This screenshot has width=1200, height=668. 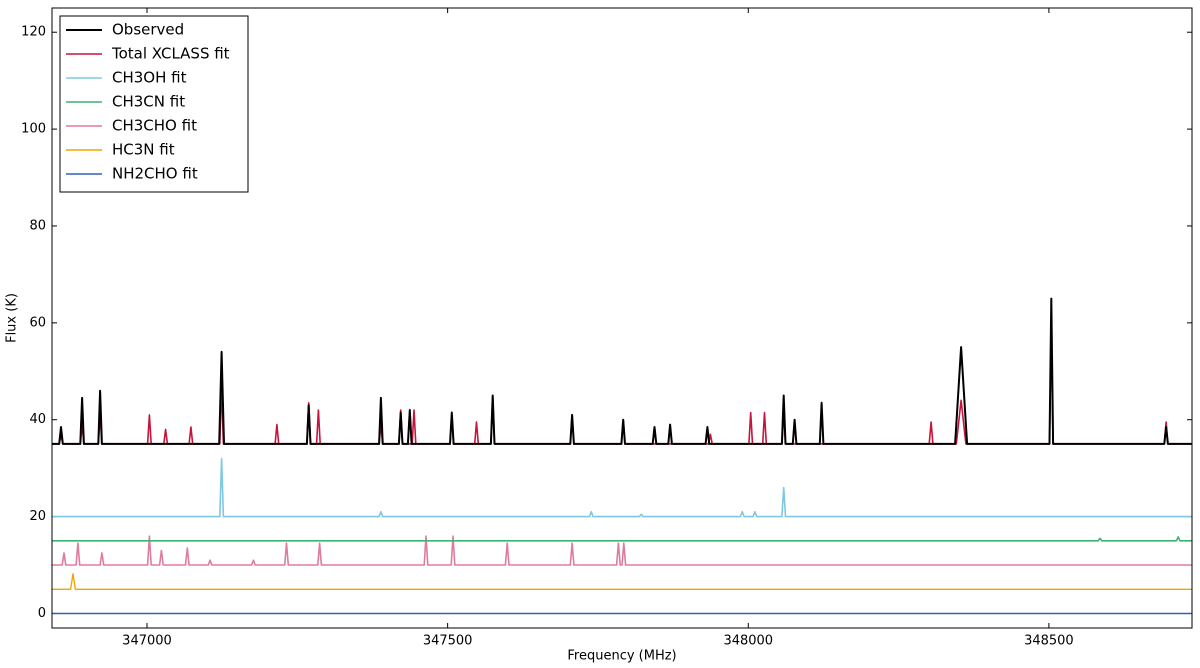 What do you see at coordinates (149, 78) in the screenshot?
I see `legend-label: CH3OH fit` at bounding box center [149, 78].